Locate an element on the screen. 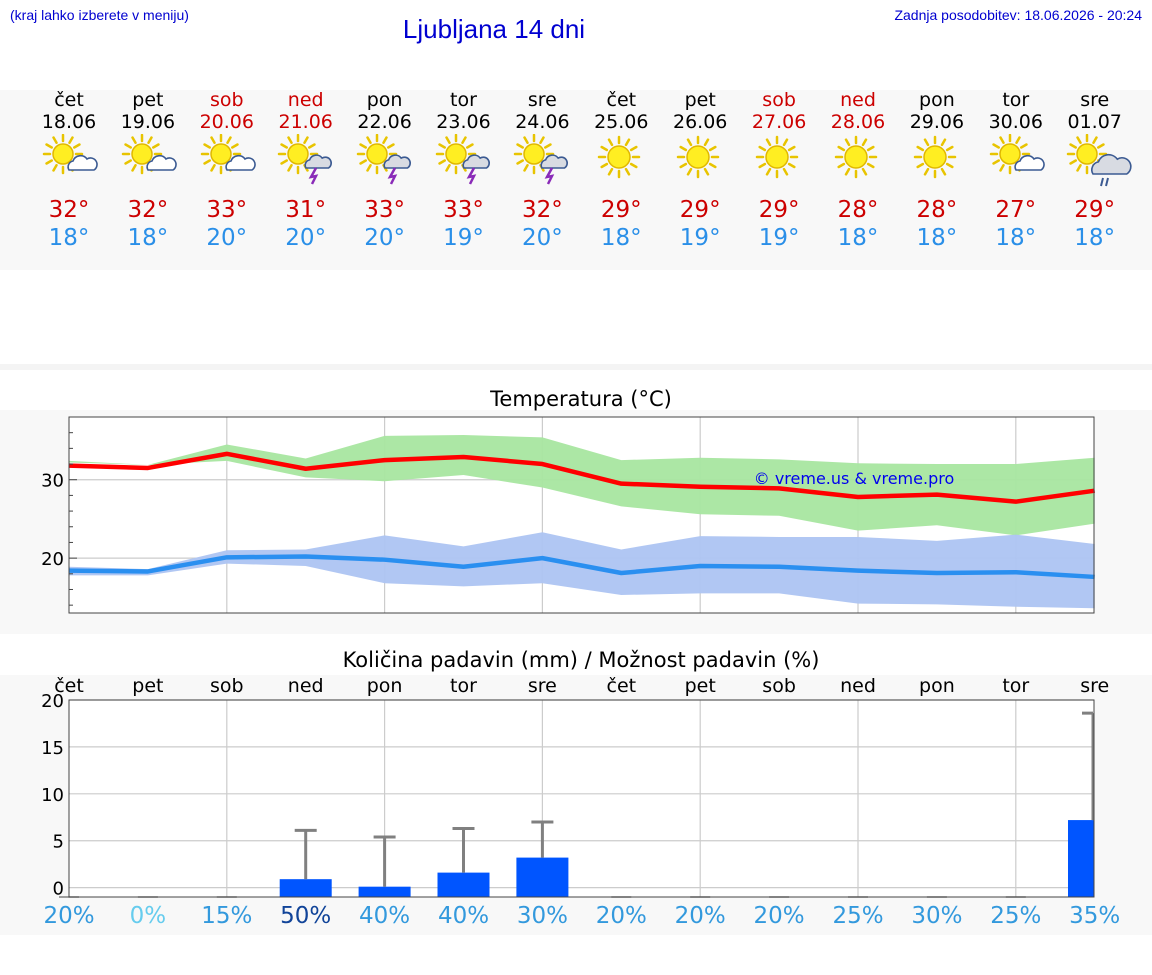  min-temperature-line is located at coordinates (581, 567).